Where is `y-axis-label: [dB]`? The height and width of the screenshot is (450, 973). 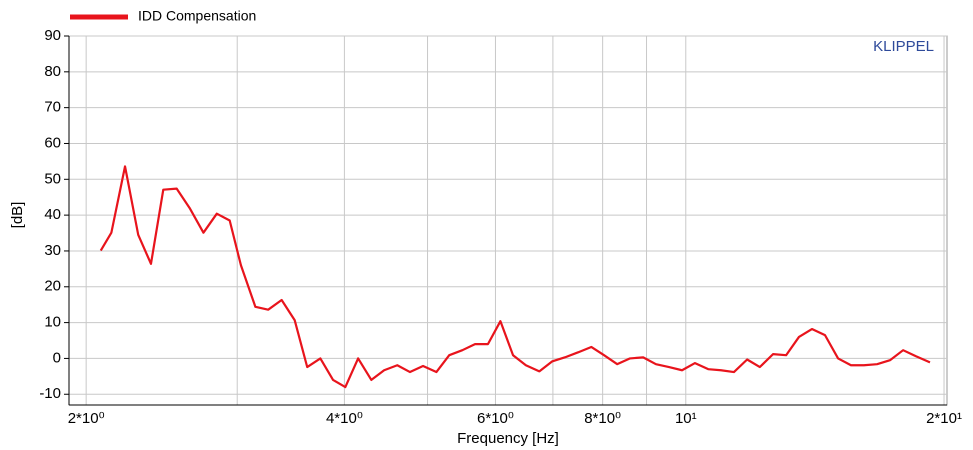
y-axis-label: [dB] is located at coordinates (17, 215).